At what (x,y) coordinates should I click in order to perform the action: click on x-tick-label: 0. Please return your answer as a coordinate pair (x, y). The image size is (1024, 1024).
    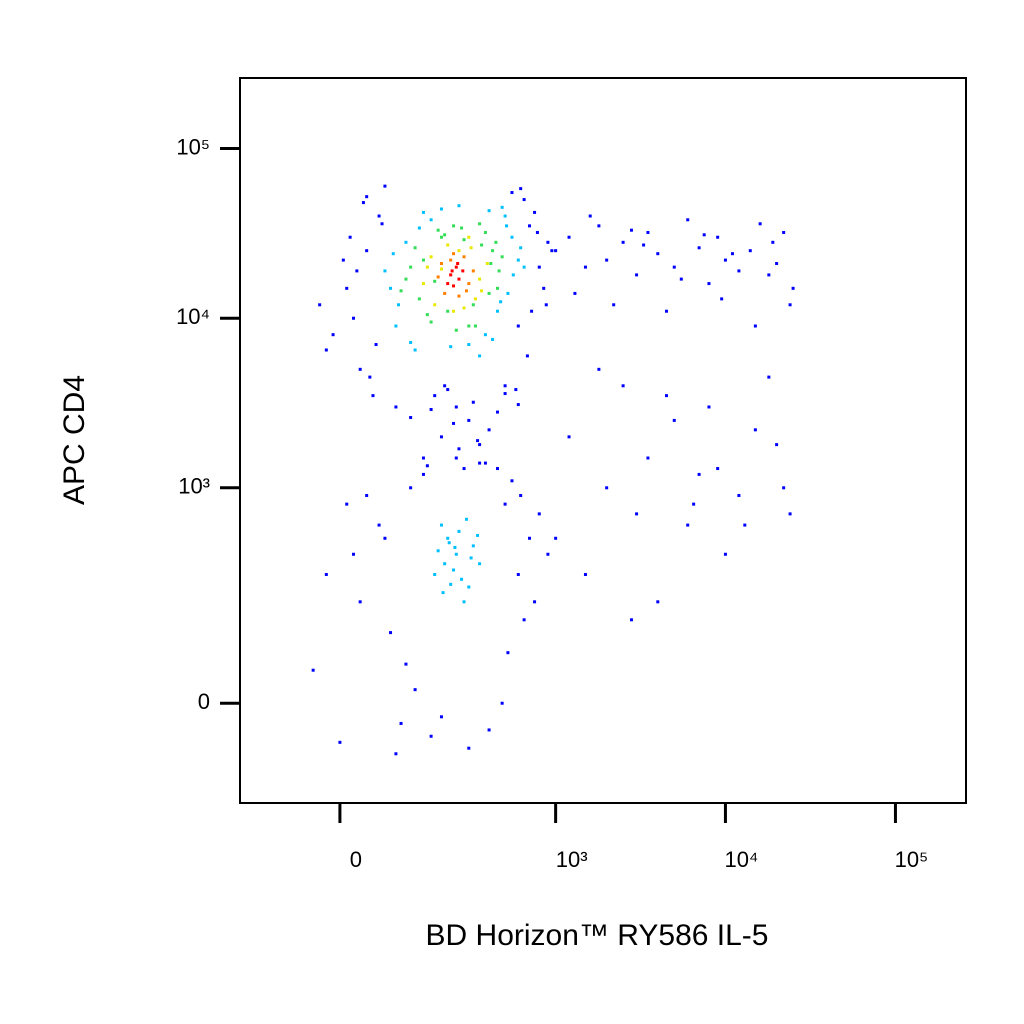
    Looking at the image, I should click on (356, 859).